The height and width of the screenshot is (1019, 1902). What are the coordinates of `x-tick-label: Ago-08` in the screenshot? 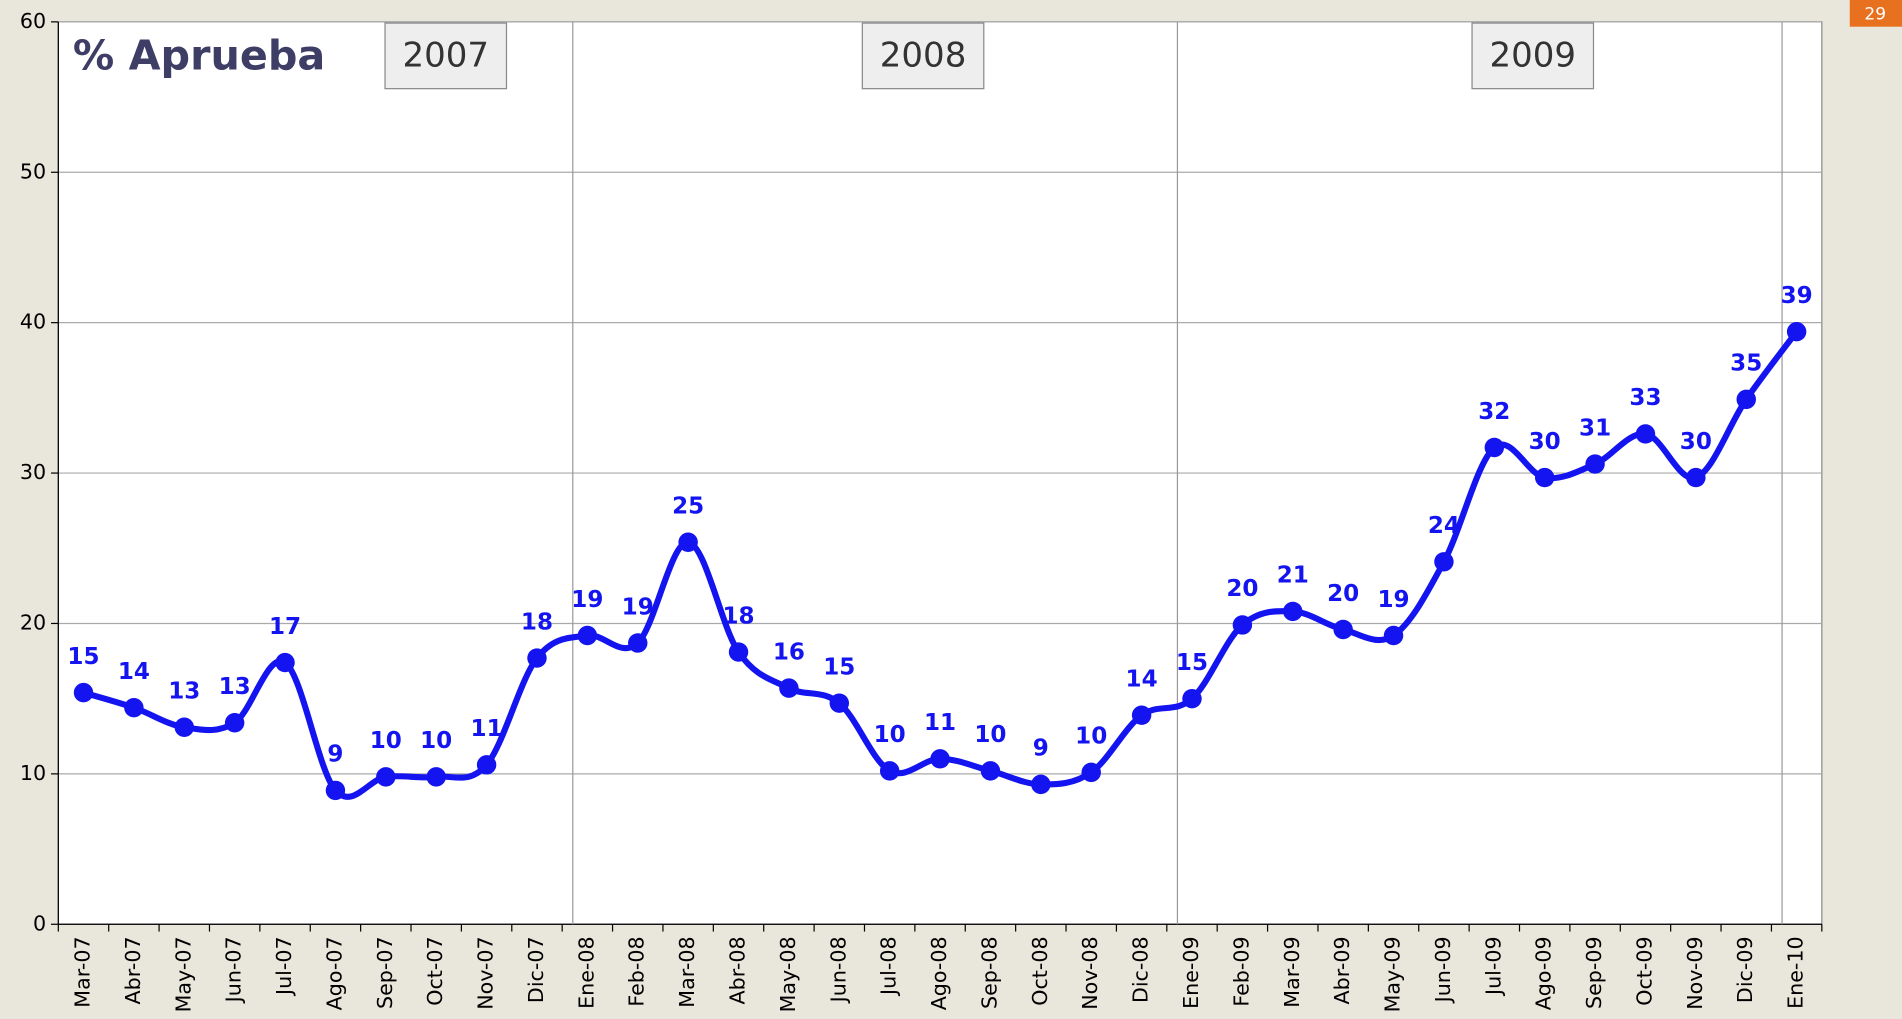 It's located at (939, 973).